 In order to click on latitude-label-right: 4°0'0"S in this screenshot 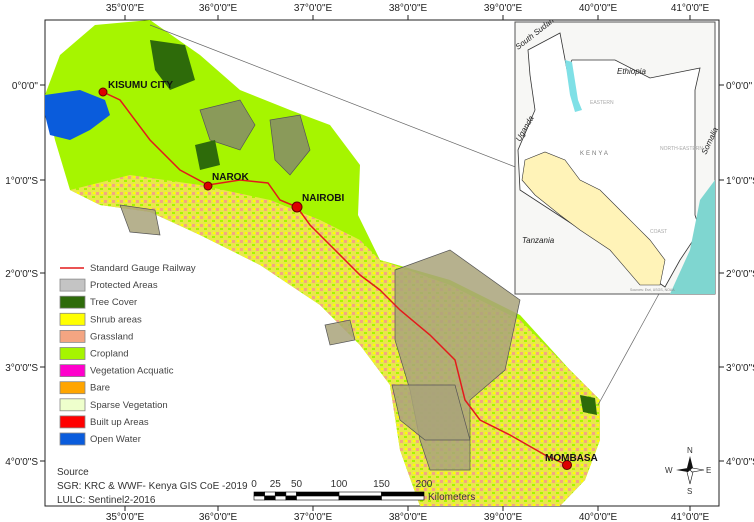, I will do `click(740, 462)`.